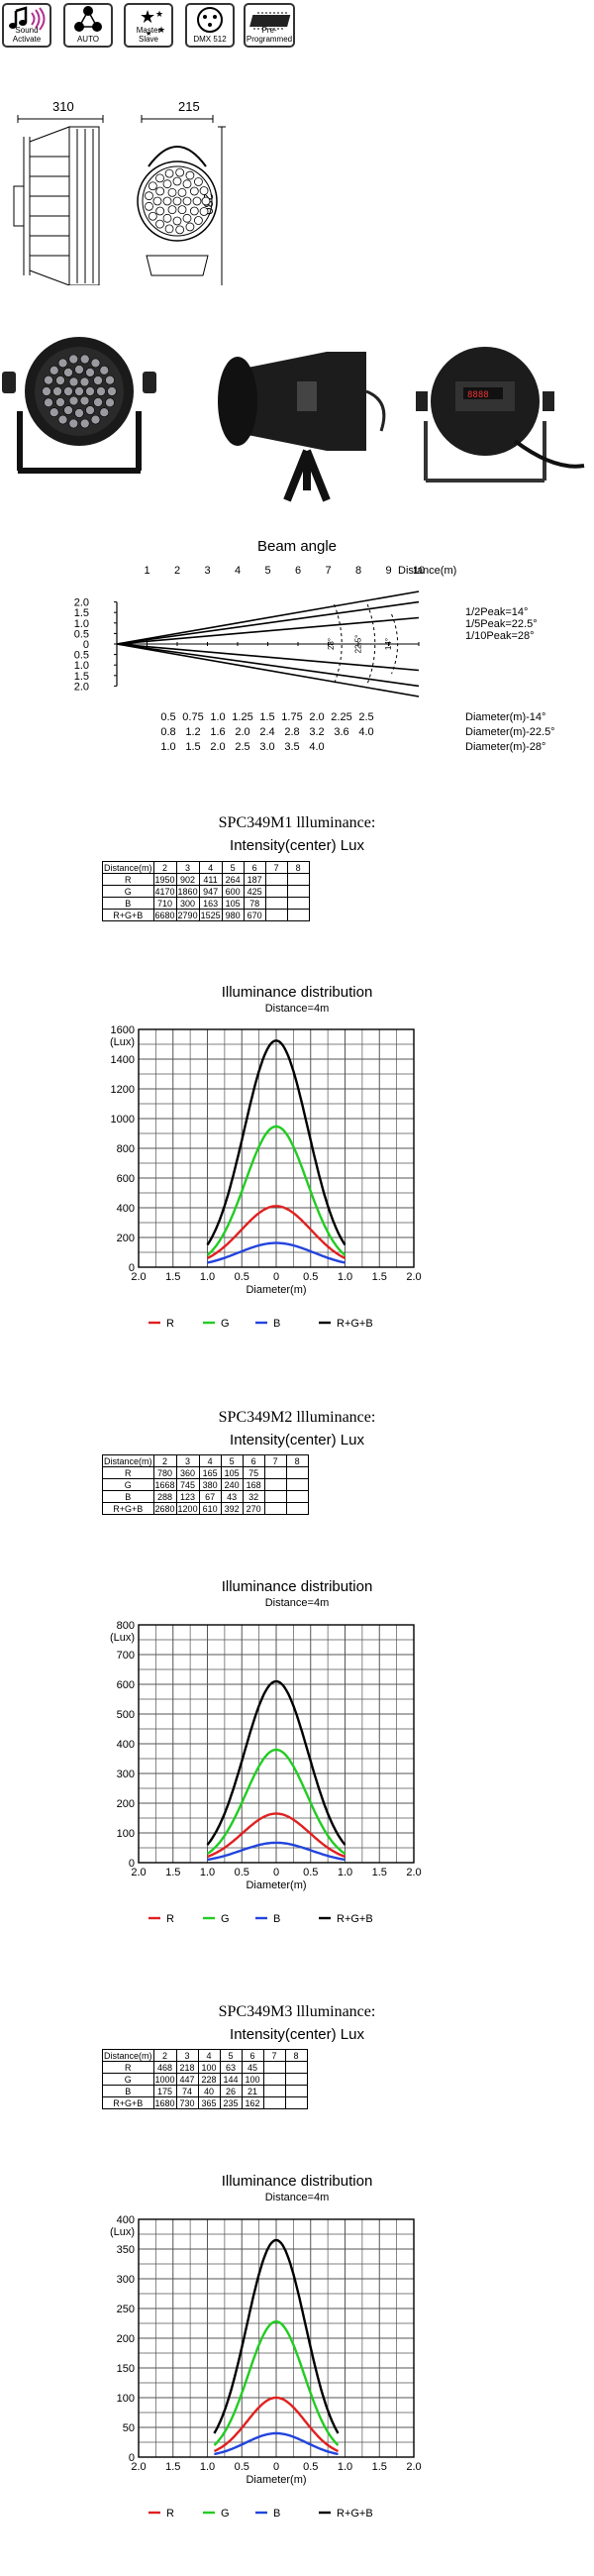 The width and height of the screenshot is (594, 2576). Describe the element at coordinates (126, 1656) in the screenshot. I see `y-tick-label: 700` at that location.